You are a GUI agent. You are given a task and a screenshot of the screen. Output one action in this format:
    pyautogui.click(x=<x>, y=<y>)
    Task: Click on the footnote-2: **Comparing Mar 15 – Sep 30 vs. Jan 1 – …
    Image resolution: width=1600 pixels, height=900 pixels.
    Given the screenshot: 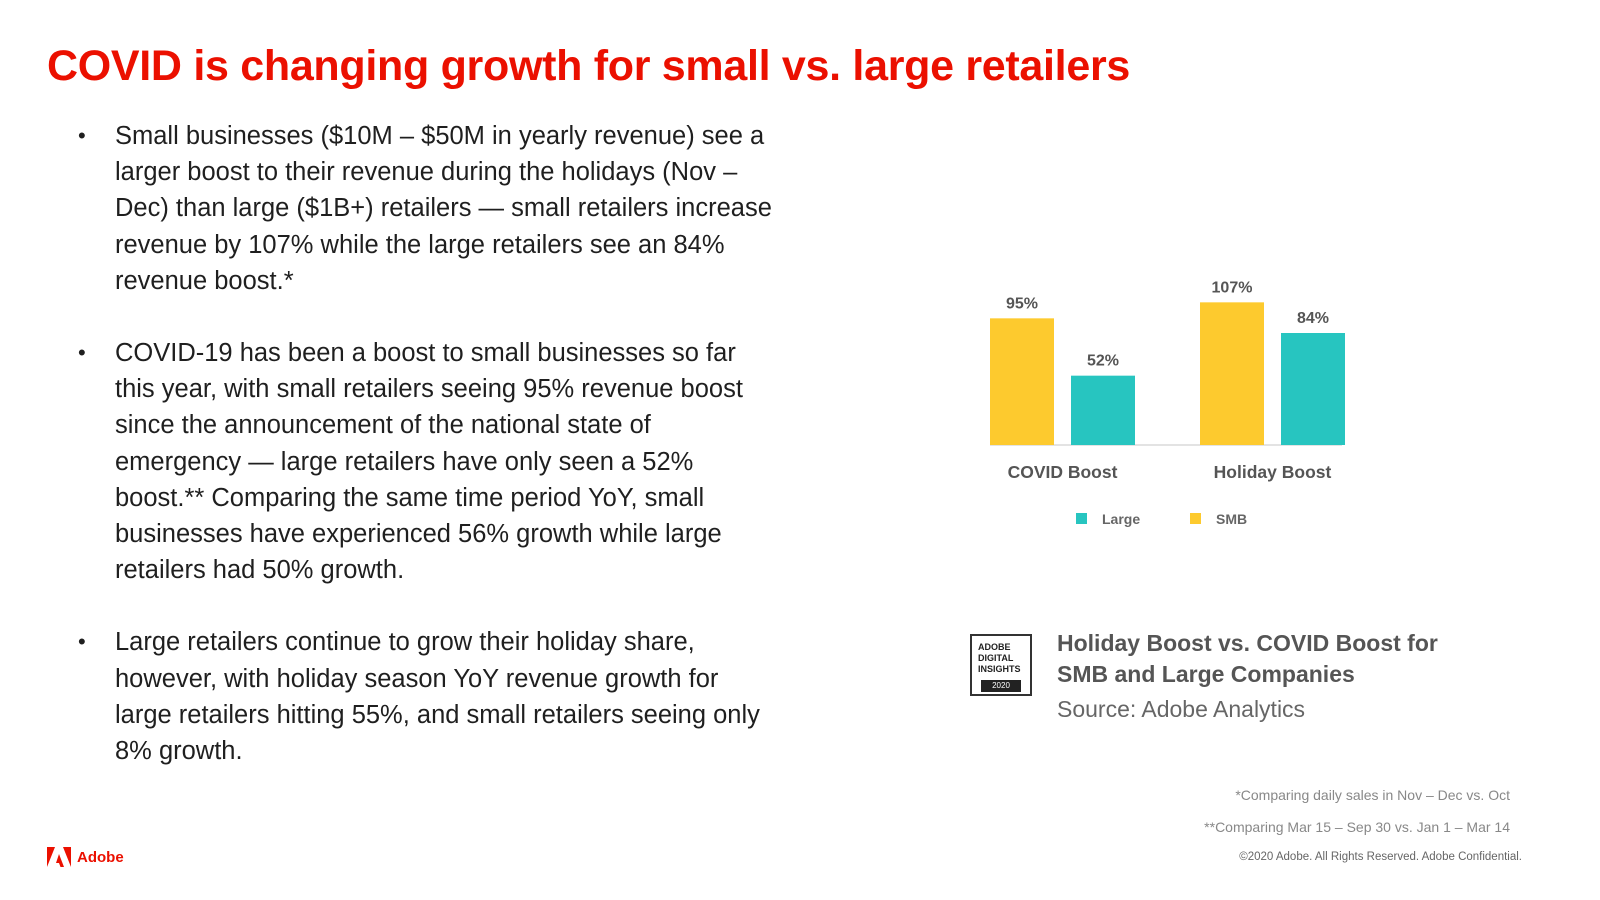 What is the action you would take?
    pyautogui.click(x=1357, y=827)
    